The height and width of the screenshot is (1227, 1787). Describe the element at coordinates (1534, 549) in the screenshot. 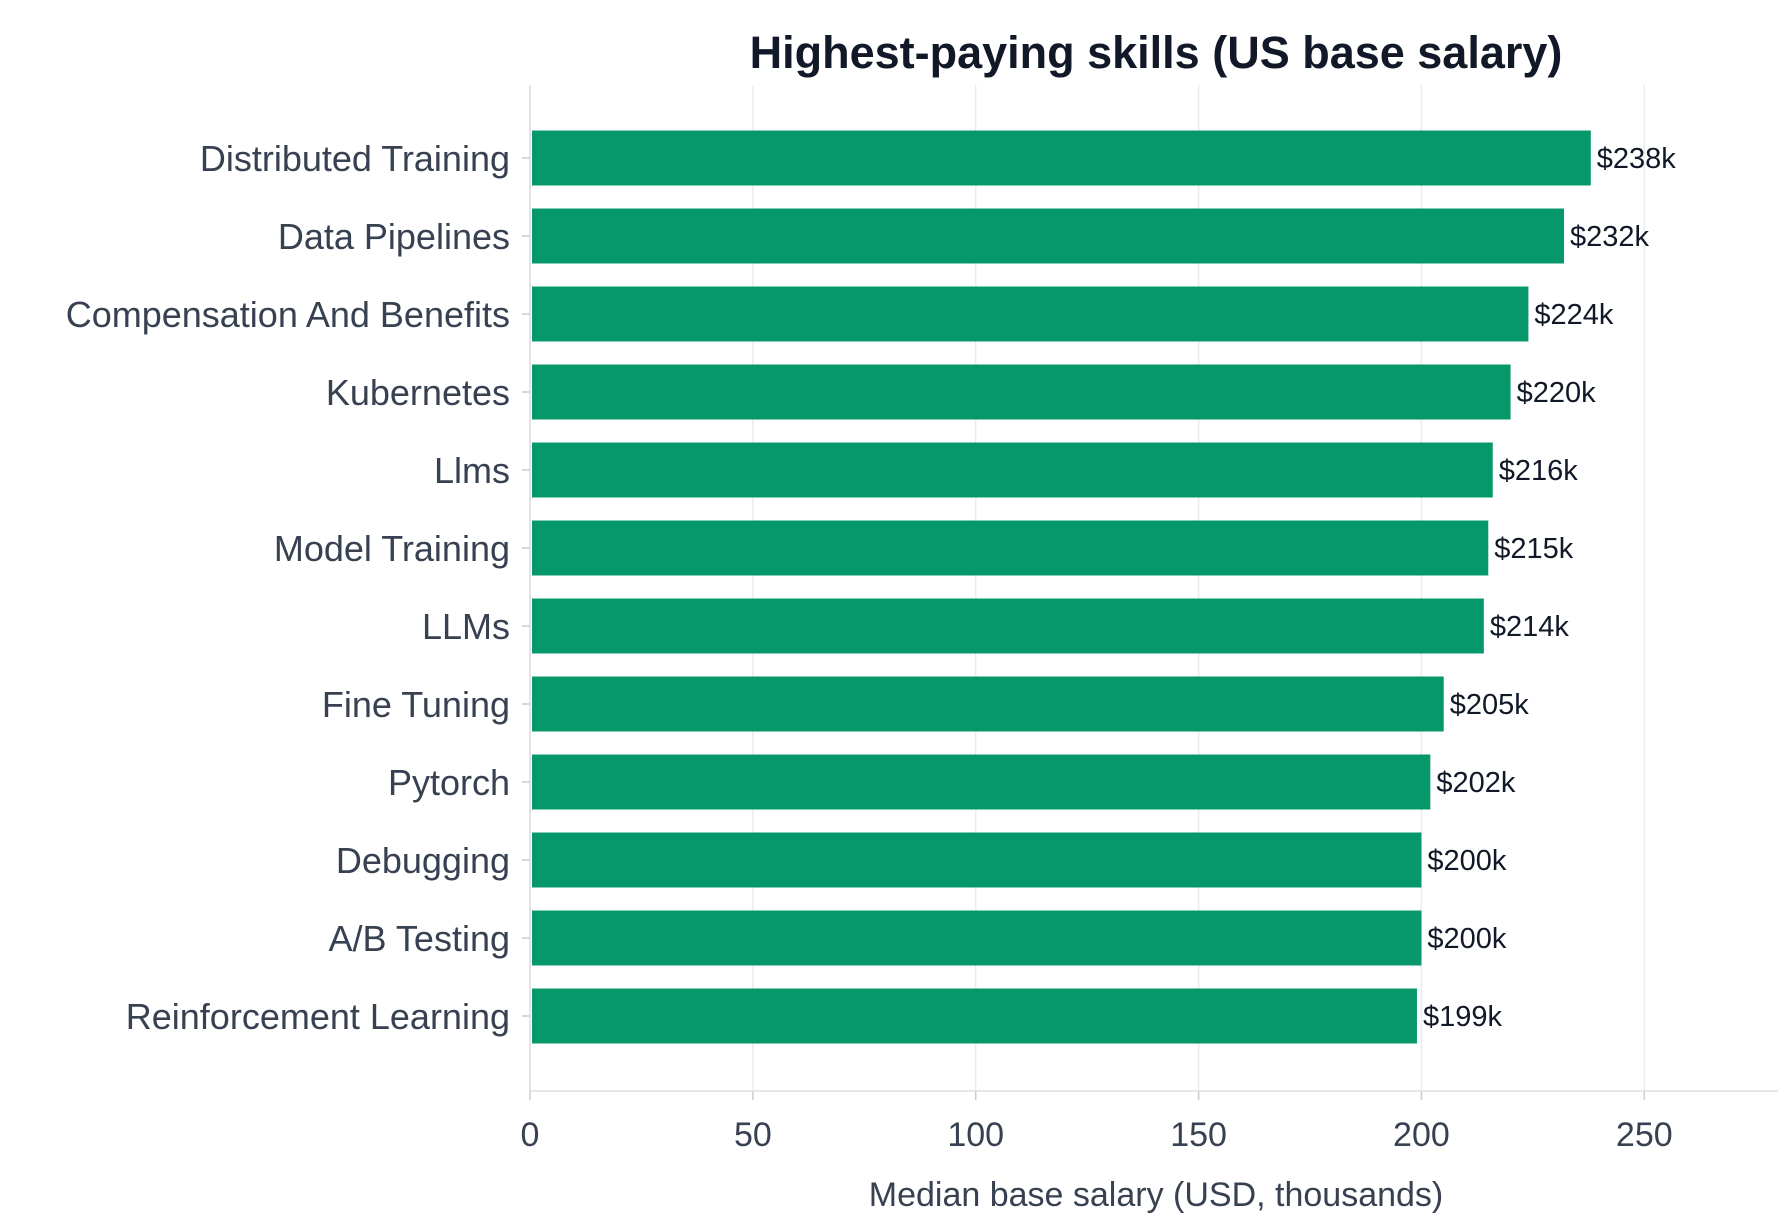

I see `data-label: $215k` at that location.